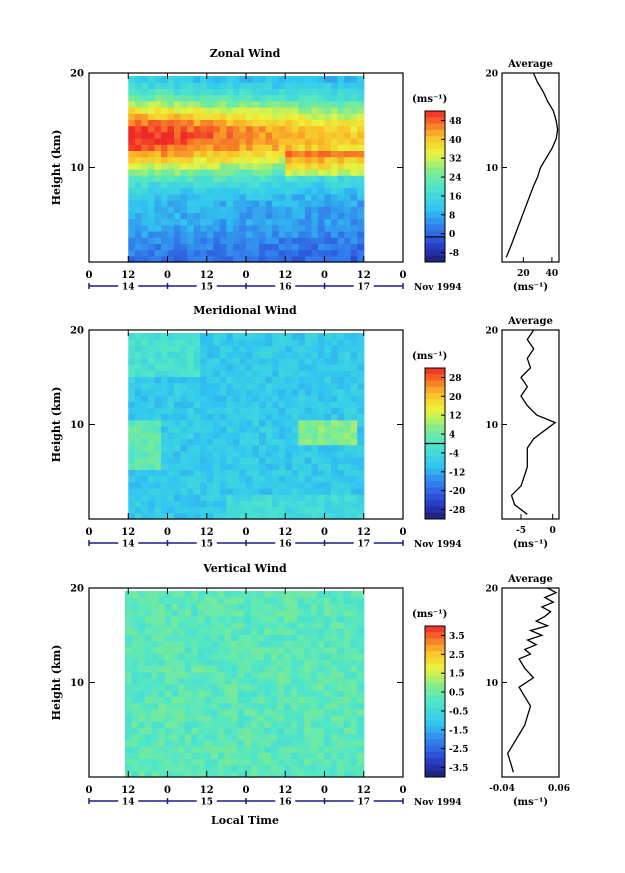  Describe the element at coordinates (206, 803) in the screenshot. I see `date-tick-label: 15` at that location.